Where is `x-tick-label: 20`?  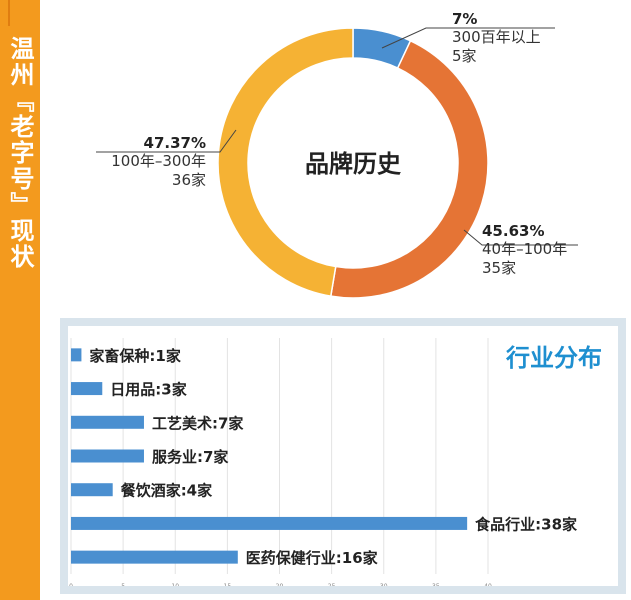
x-tick-label: 20 is located at coordinates (280, 584).